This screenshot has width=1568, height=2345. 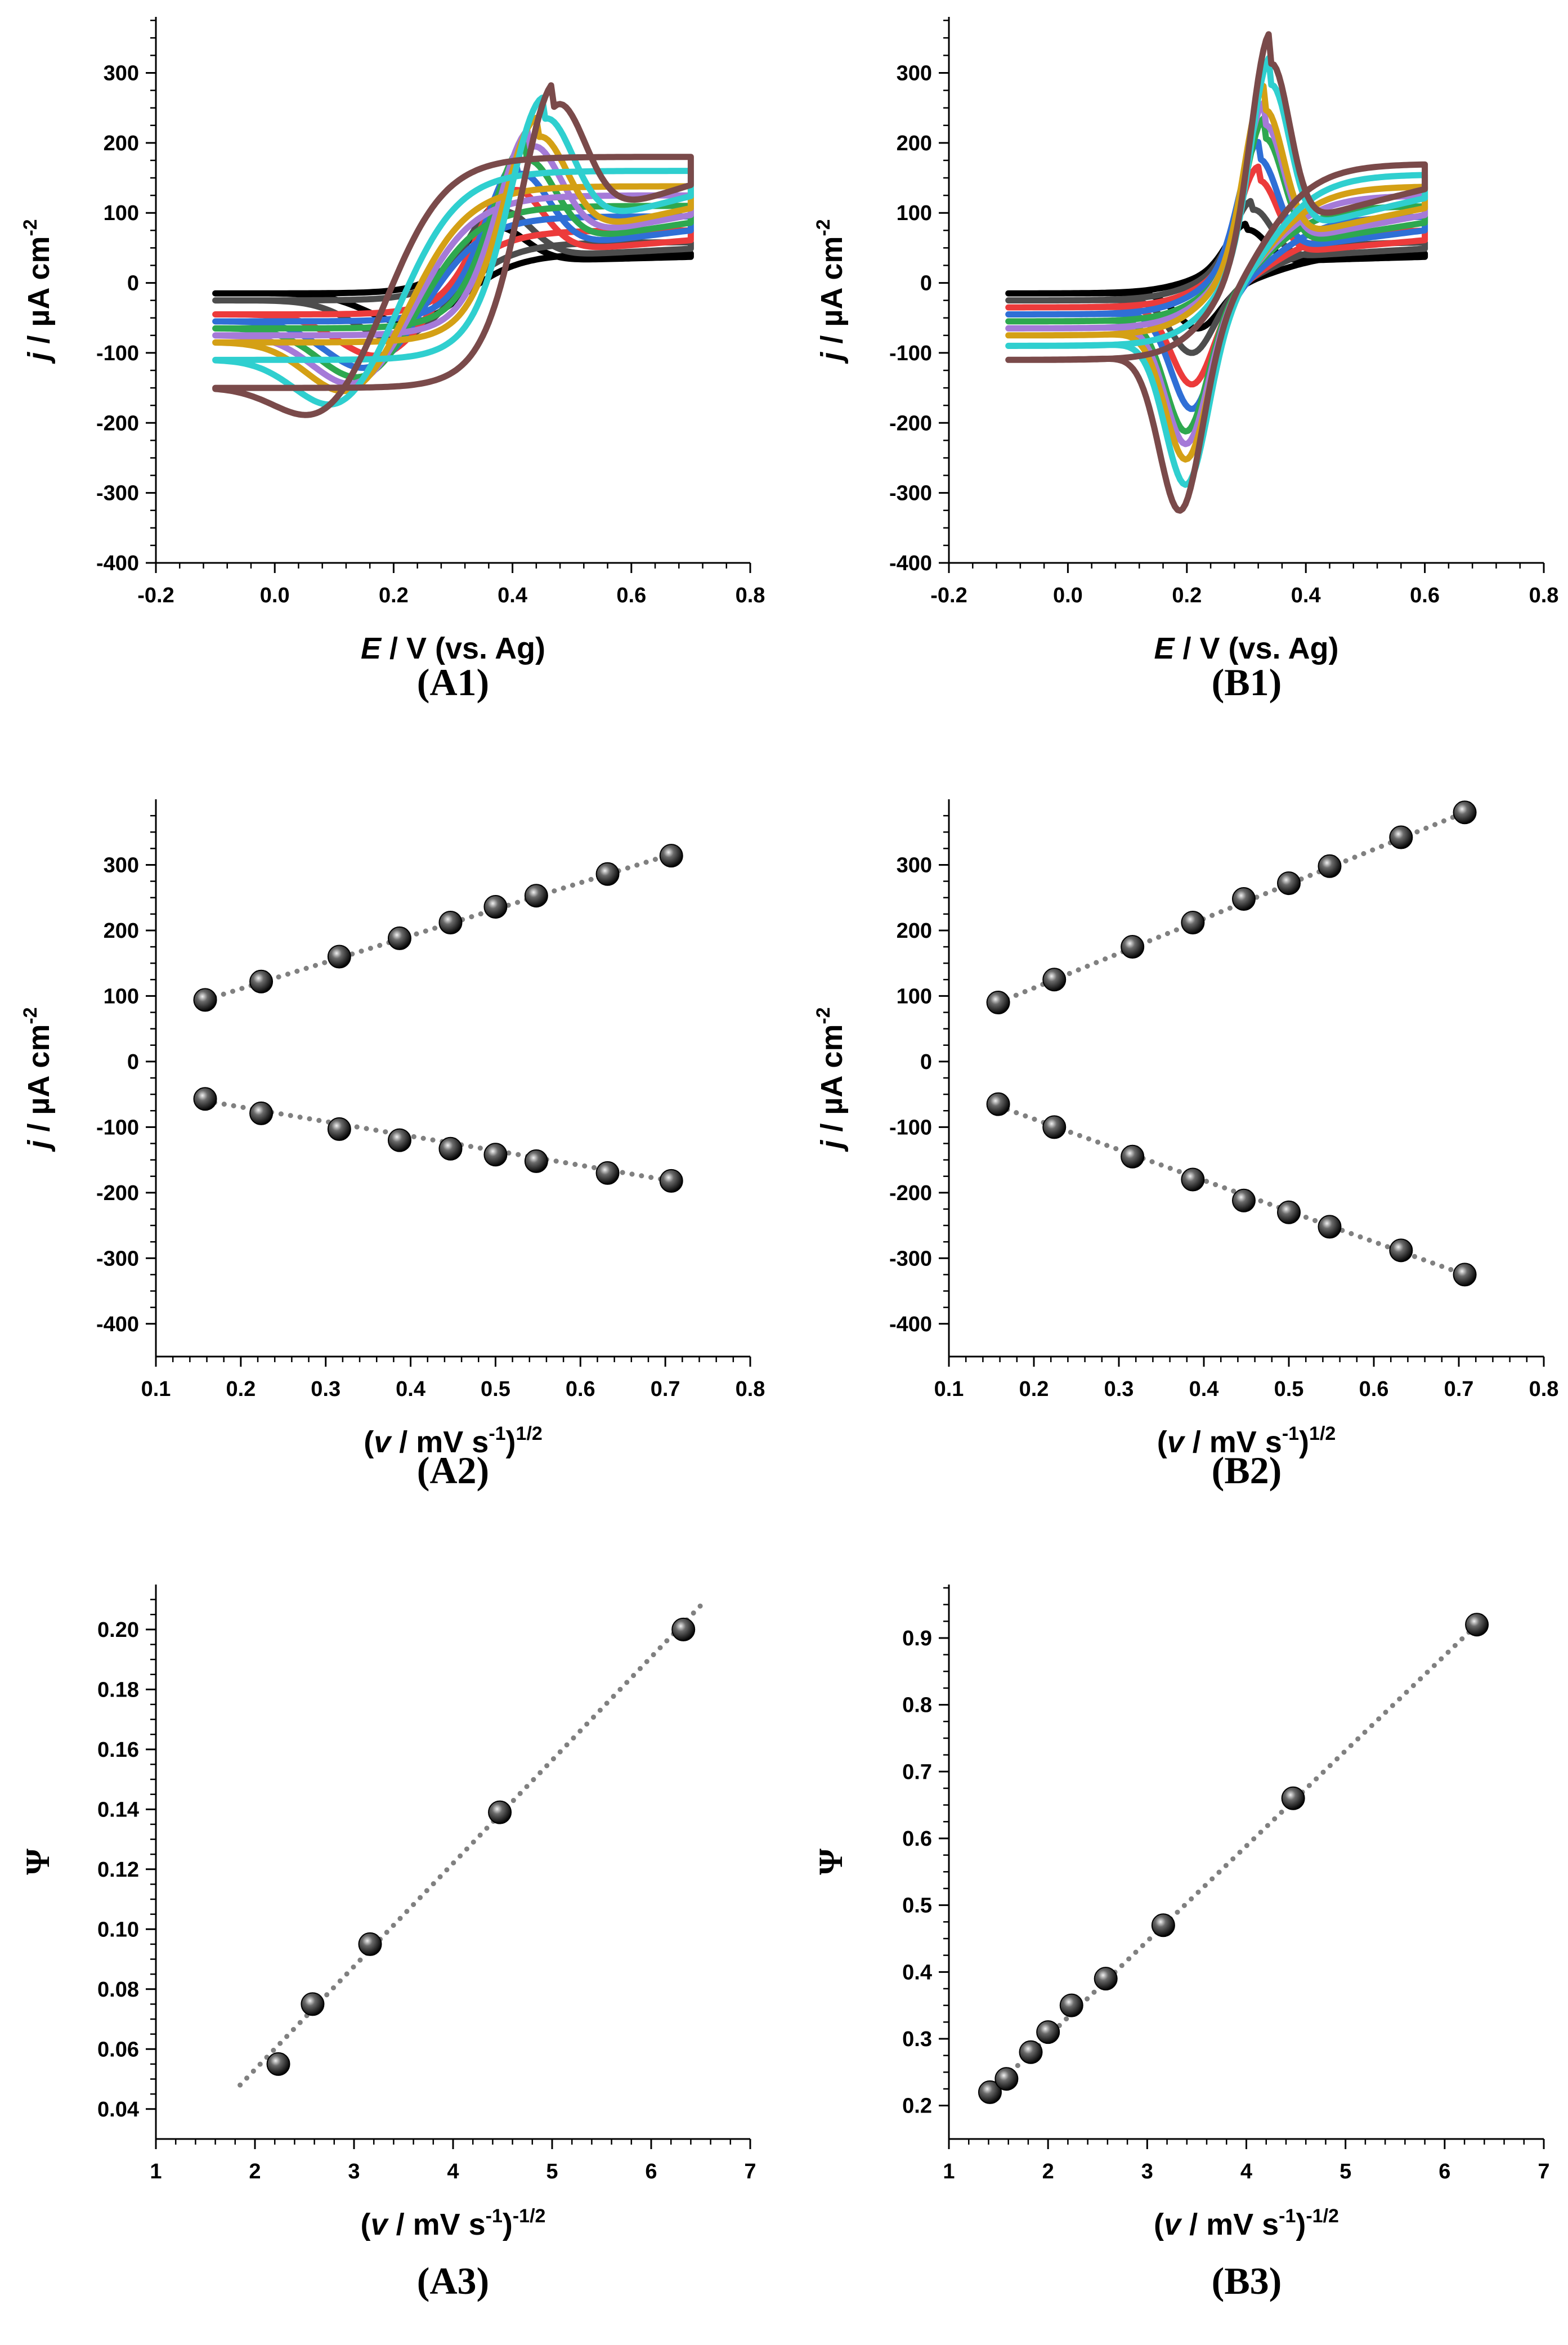 I want to click on x-axis-title-symbol: E, so click(x=1164, y=648).